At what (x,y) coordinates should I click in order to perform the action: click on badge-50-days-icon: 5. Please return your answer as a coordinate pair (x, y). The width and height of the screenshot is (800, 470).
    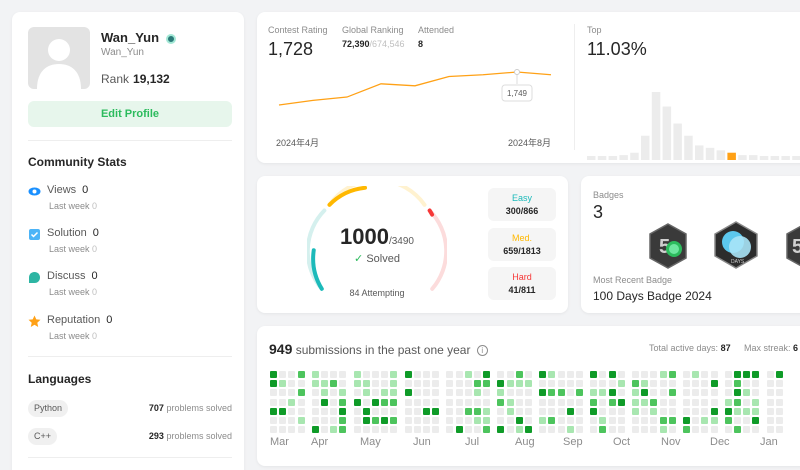
    Looking at the image, I should click on (668, 246).